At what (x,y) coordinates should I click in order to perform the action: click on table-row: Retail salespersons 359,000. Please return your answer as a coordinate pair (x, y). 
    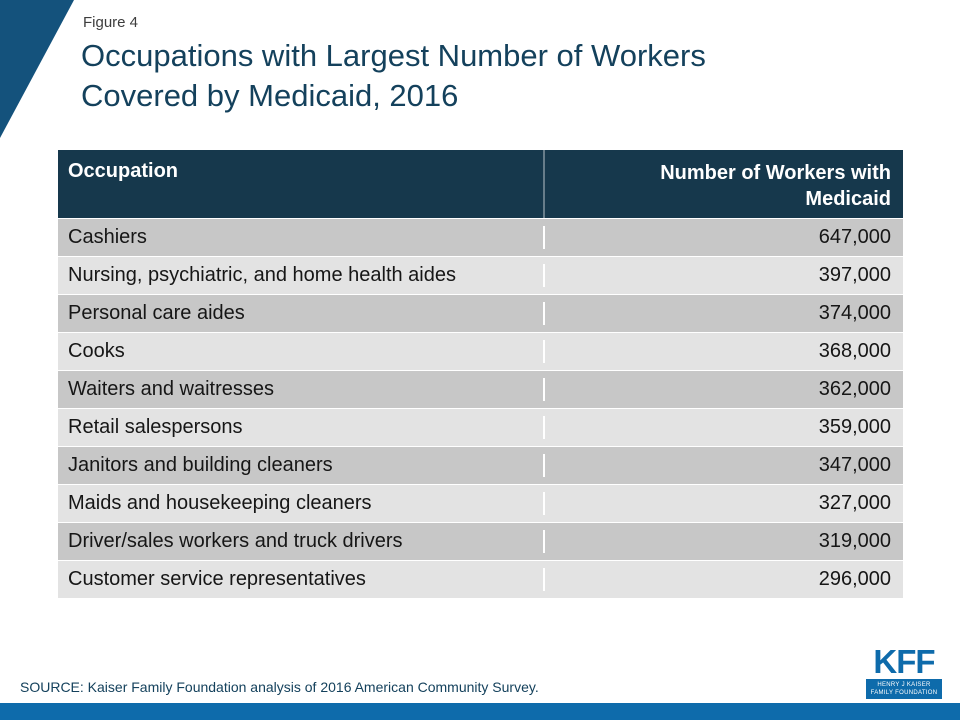
    Looking at the image, I should click on (480, 427).